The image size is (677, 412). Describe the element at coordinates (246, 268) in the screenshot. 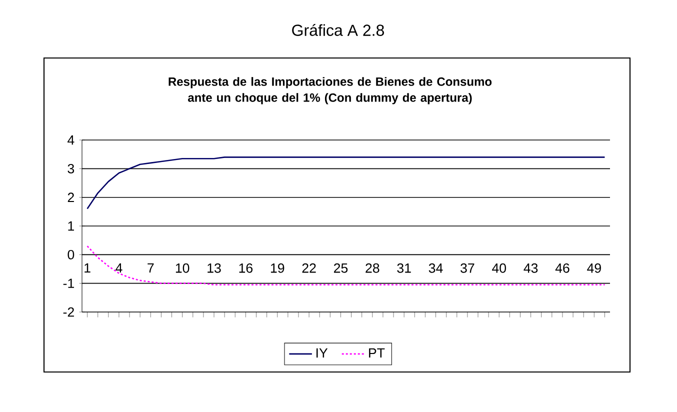

I see `x-tick-label: 16` at that location.